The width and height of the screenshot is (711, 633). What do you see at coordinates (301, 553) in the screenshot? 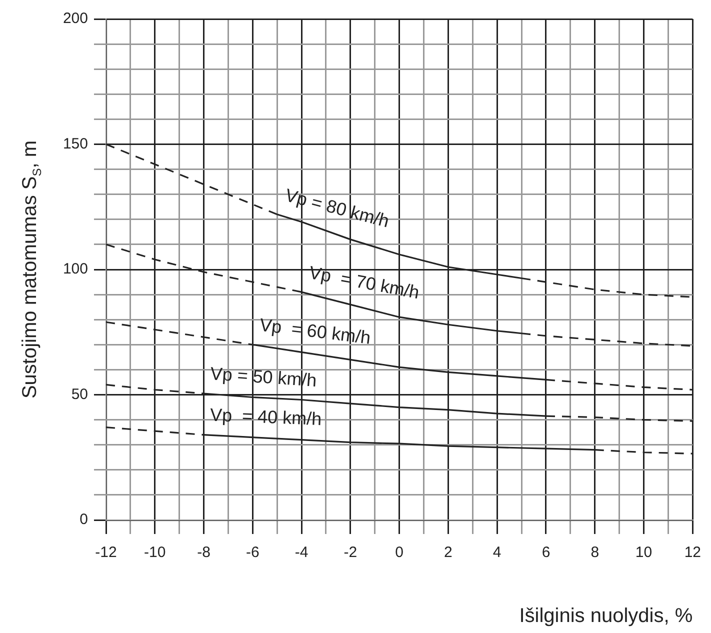
I see `x-tick-label: -4` at bounding box center [301, 553].